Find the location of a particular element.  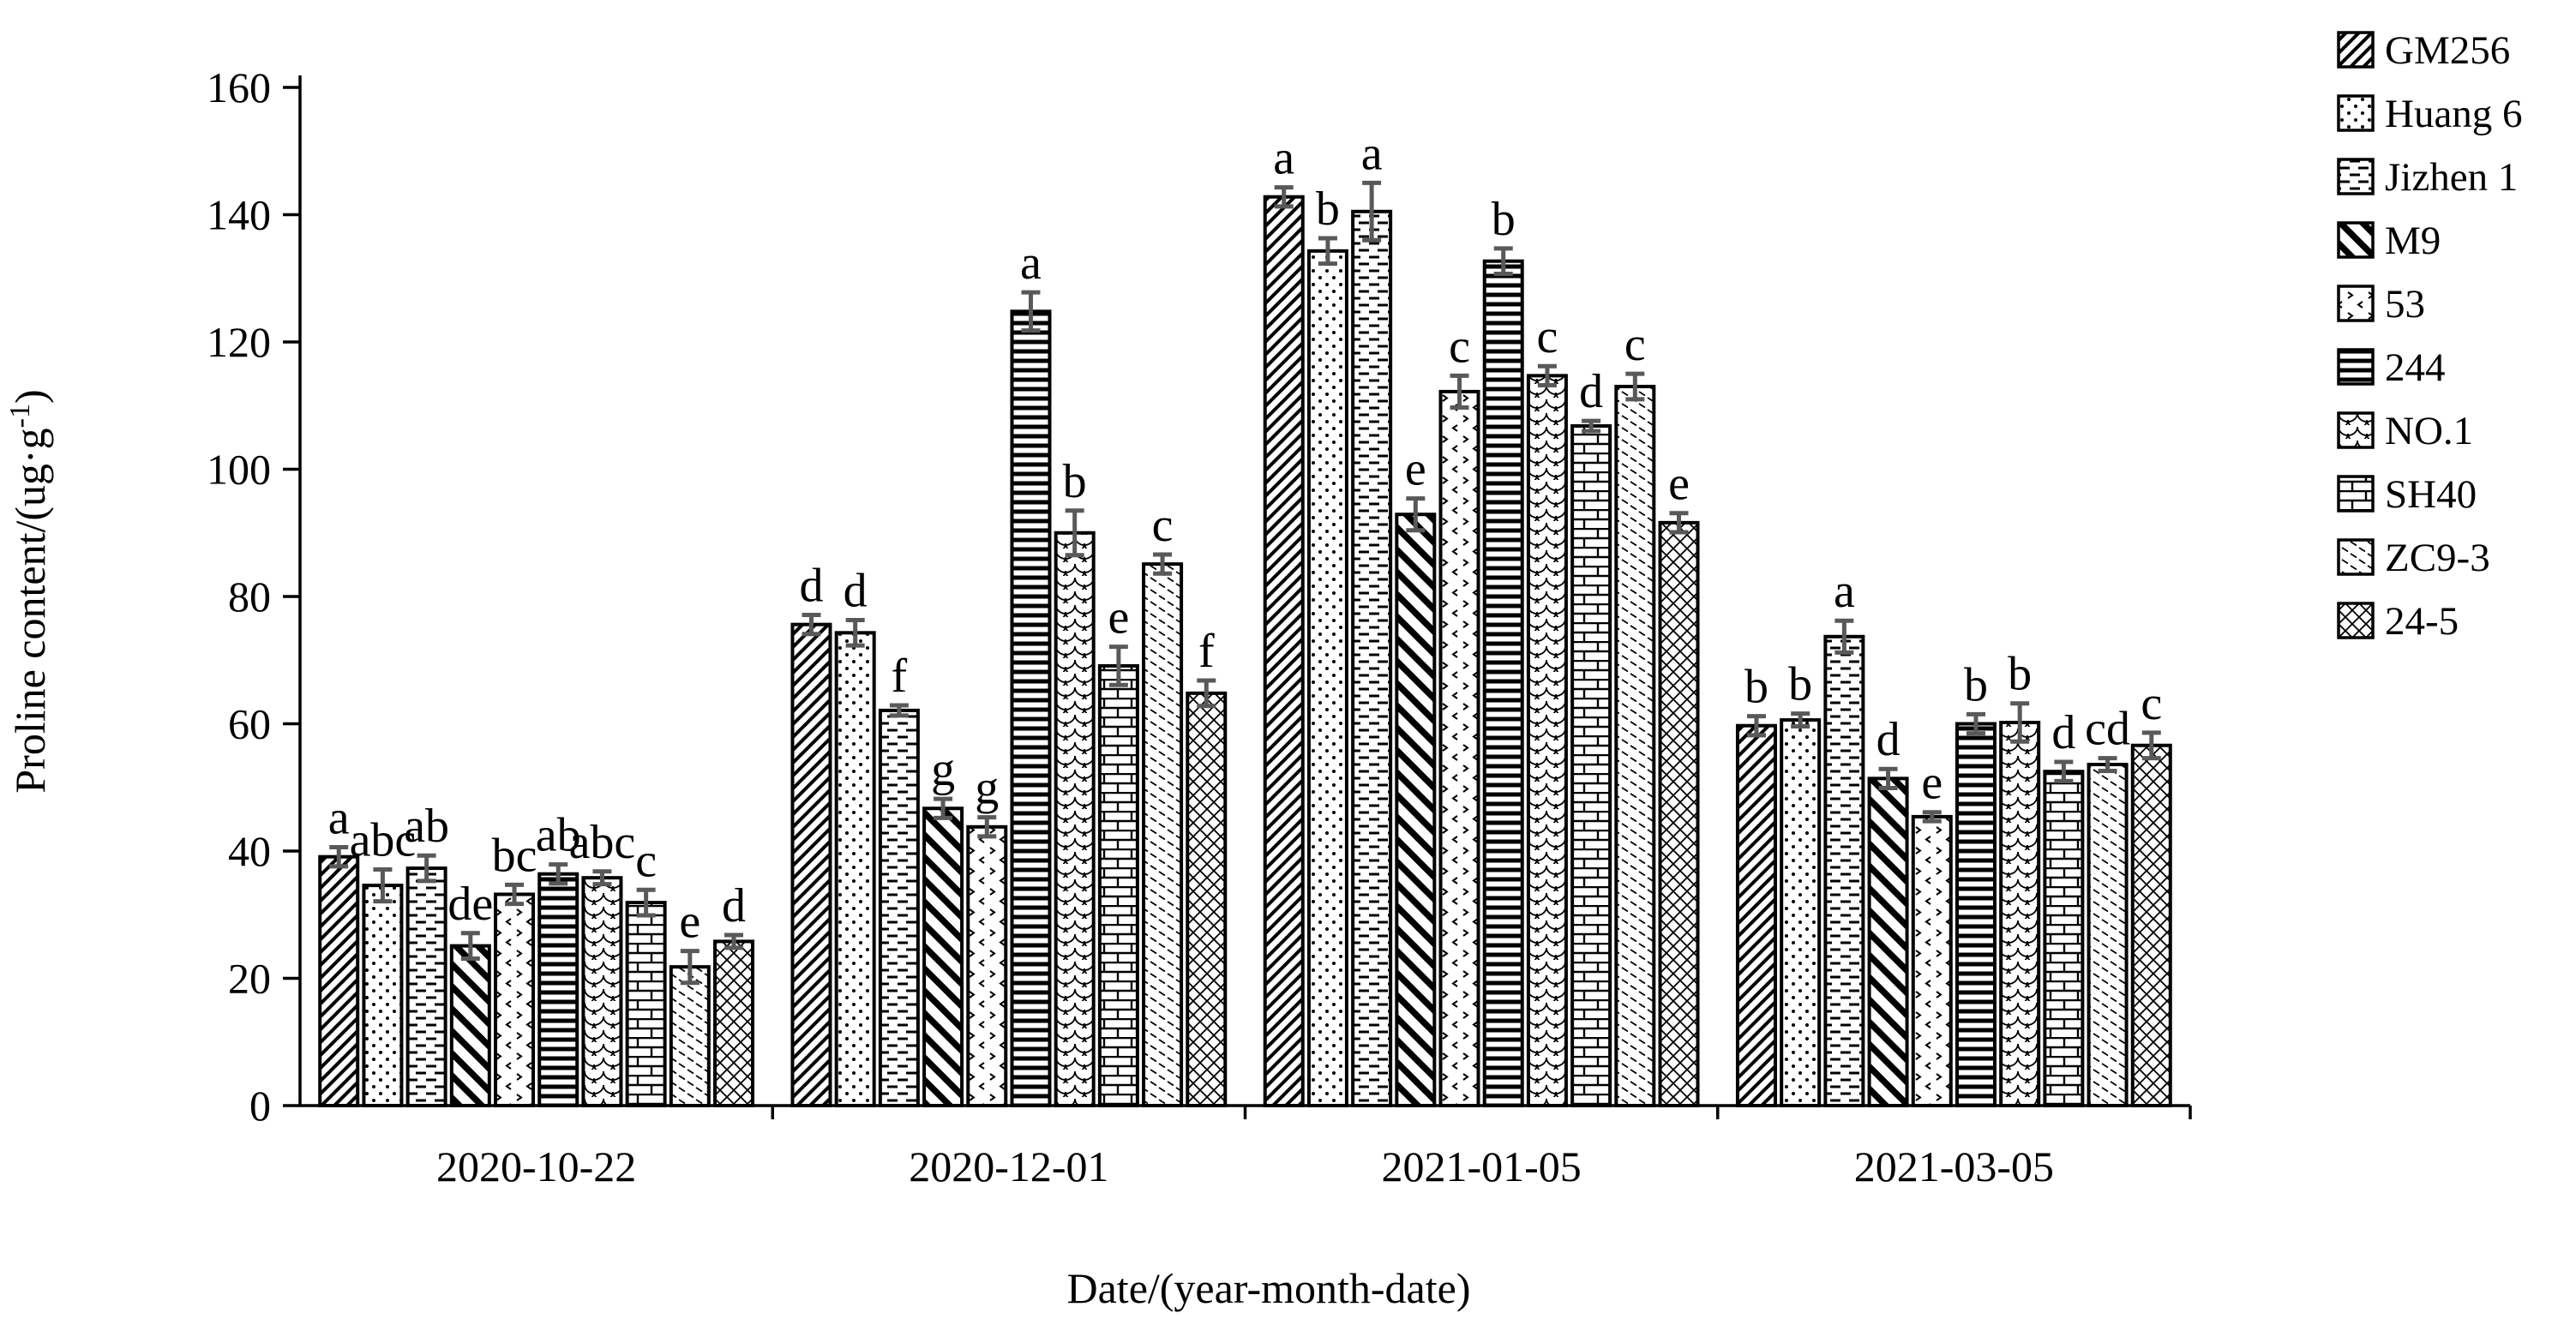

legend-label: NO.1 is located at coordinates (2429, 431).